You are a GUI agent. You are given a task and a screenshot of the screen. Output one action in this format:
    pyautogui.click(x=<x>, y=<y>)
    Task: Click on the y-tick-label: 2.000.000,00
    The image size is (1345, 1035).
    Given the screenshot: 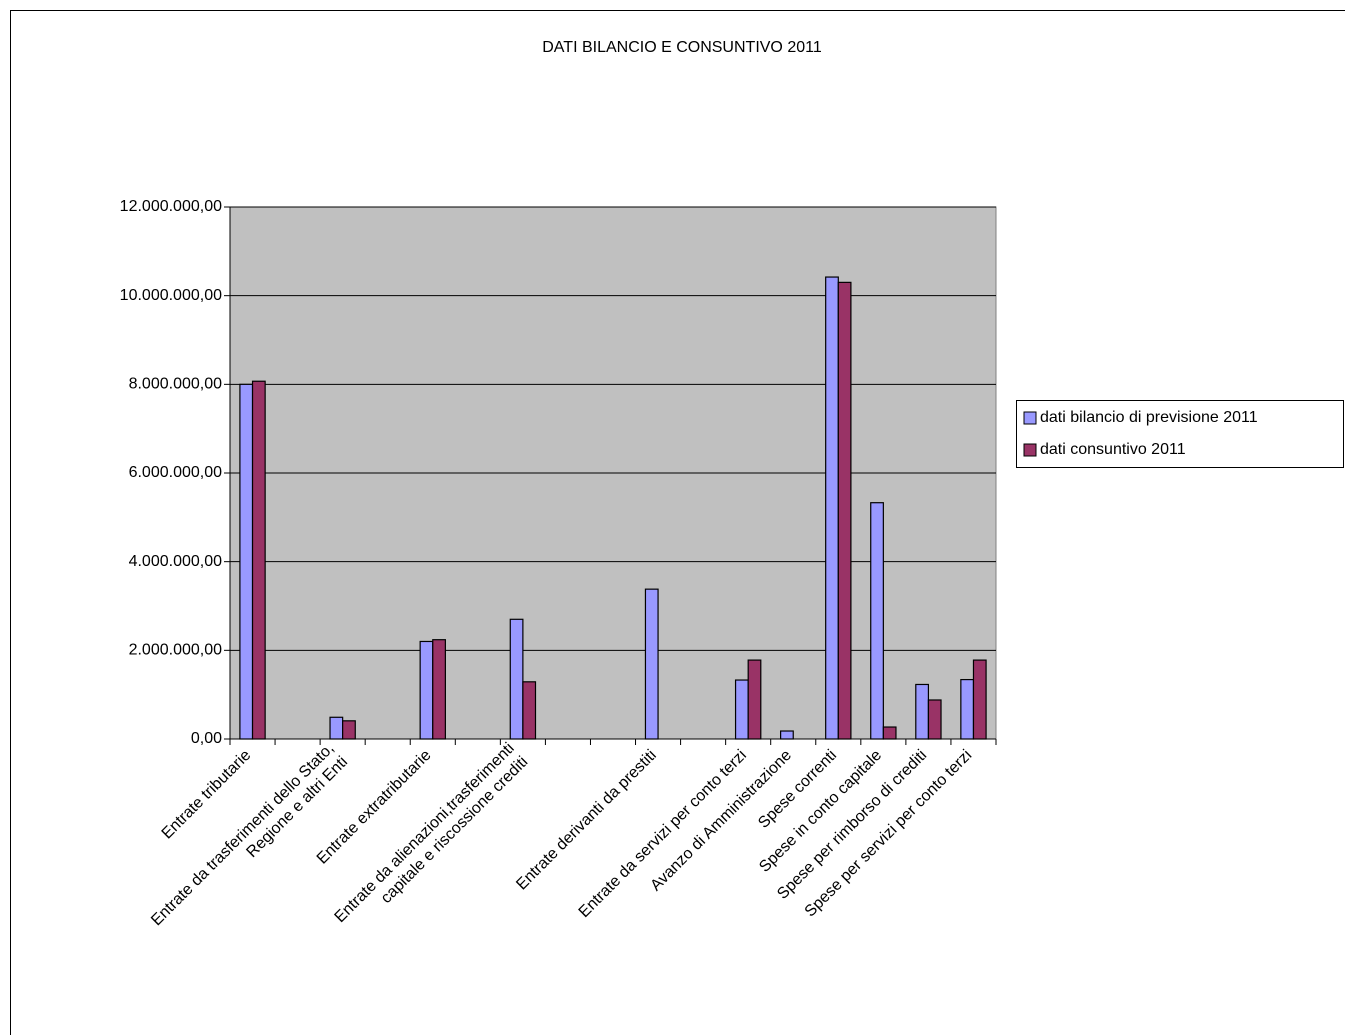 What is the action you would take?
    pyautogui.click(x=176, y=650)
    